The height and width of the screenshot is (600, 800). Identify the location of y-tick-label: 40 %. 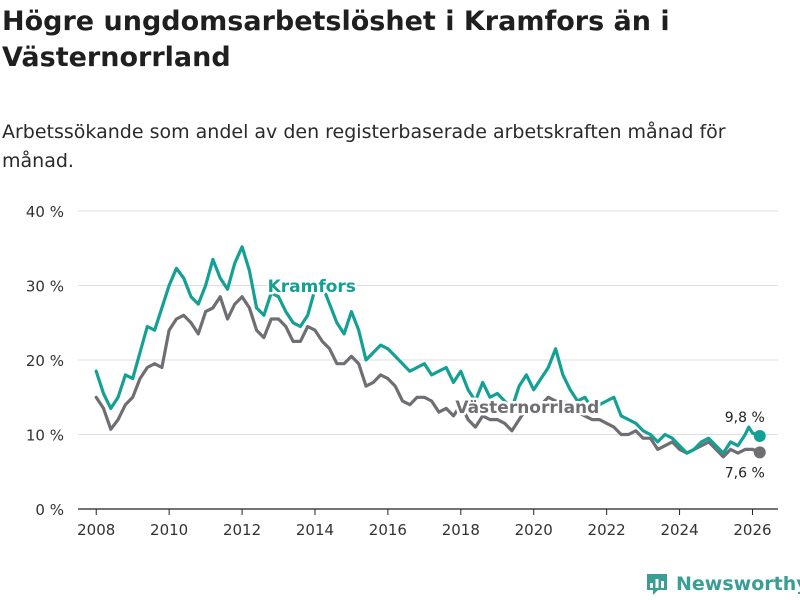
(45, 212).